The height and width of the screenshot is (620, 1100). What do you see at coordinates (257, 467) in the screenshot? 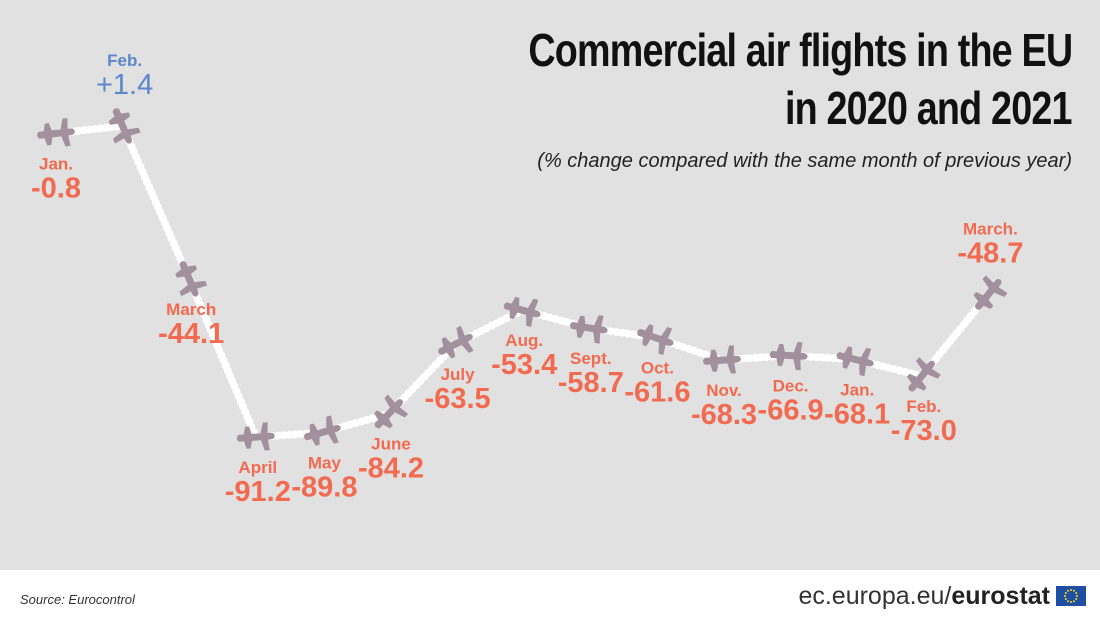
I see `month-label: April` at bounding box center [257, 467].